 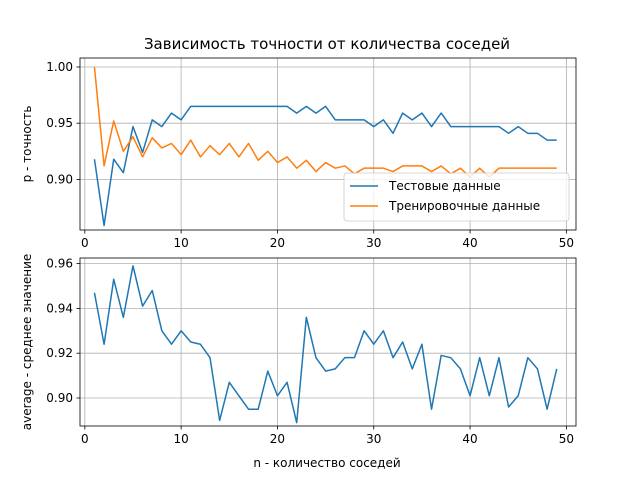 What do you see at coordinates (277, 439) in the screenshot?
I see `average-x-tick-label: 20` at bounding box center [277, 439].